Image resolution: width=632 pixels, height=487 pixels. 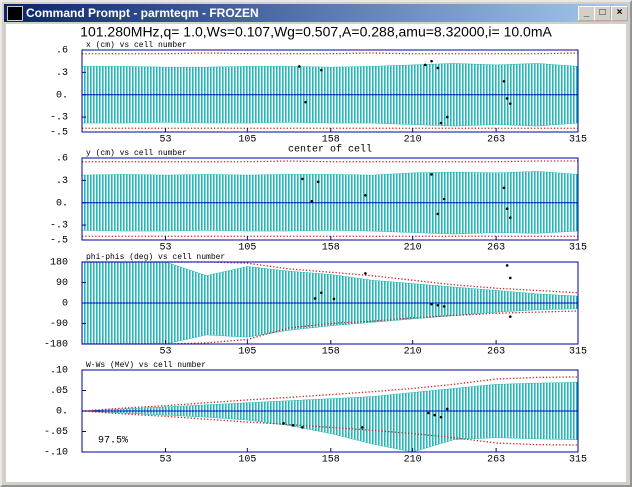 I want to click on panel-title: phi-phis (deg) vs cell number, so click(x=155, y=257).